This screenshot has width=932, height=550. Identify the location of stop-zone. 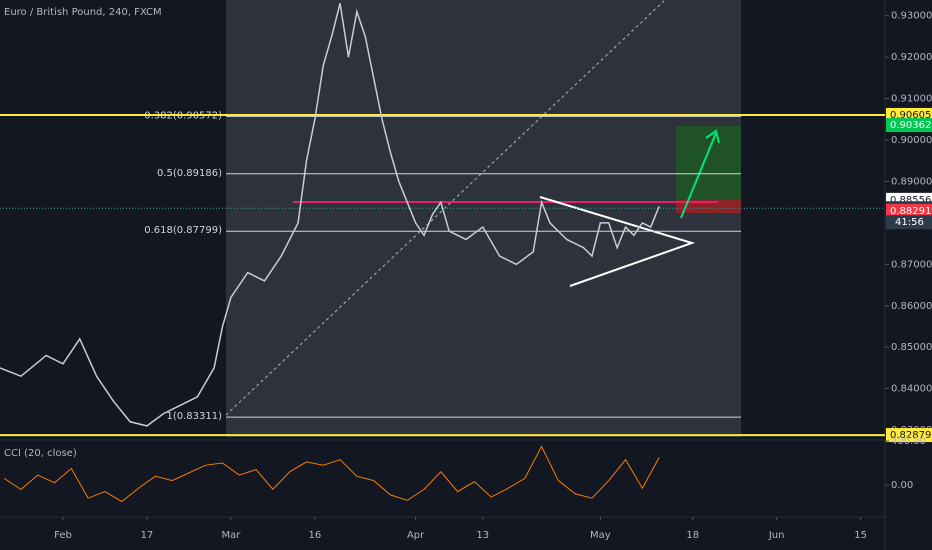
(708, 206).